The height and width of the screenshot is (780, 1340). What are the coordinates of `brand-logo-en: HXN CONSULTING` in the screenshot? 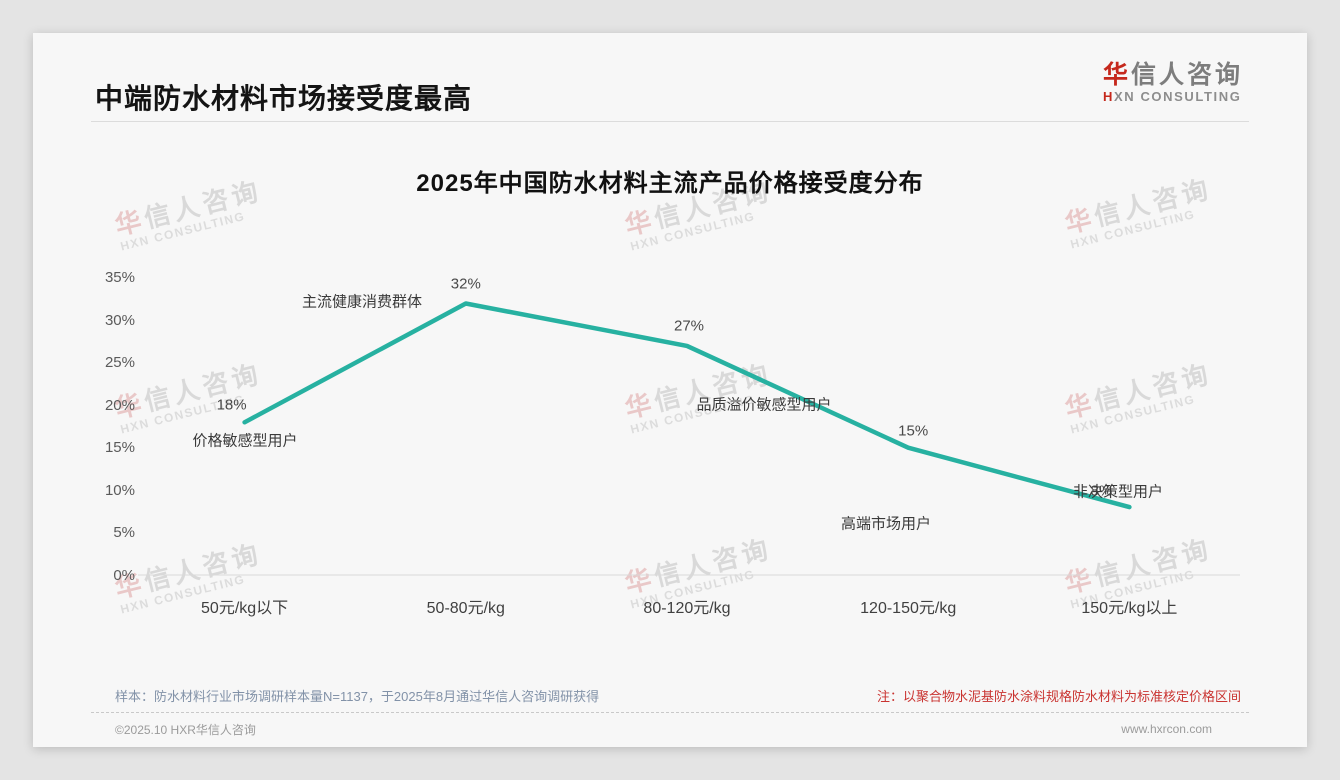 It's located at (1173, 97).